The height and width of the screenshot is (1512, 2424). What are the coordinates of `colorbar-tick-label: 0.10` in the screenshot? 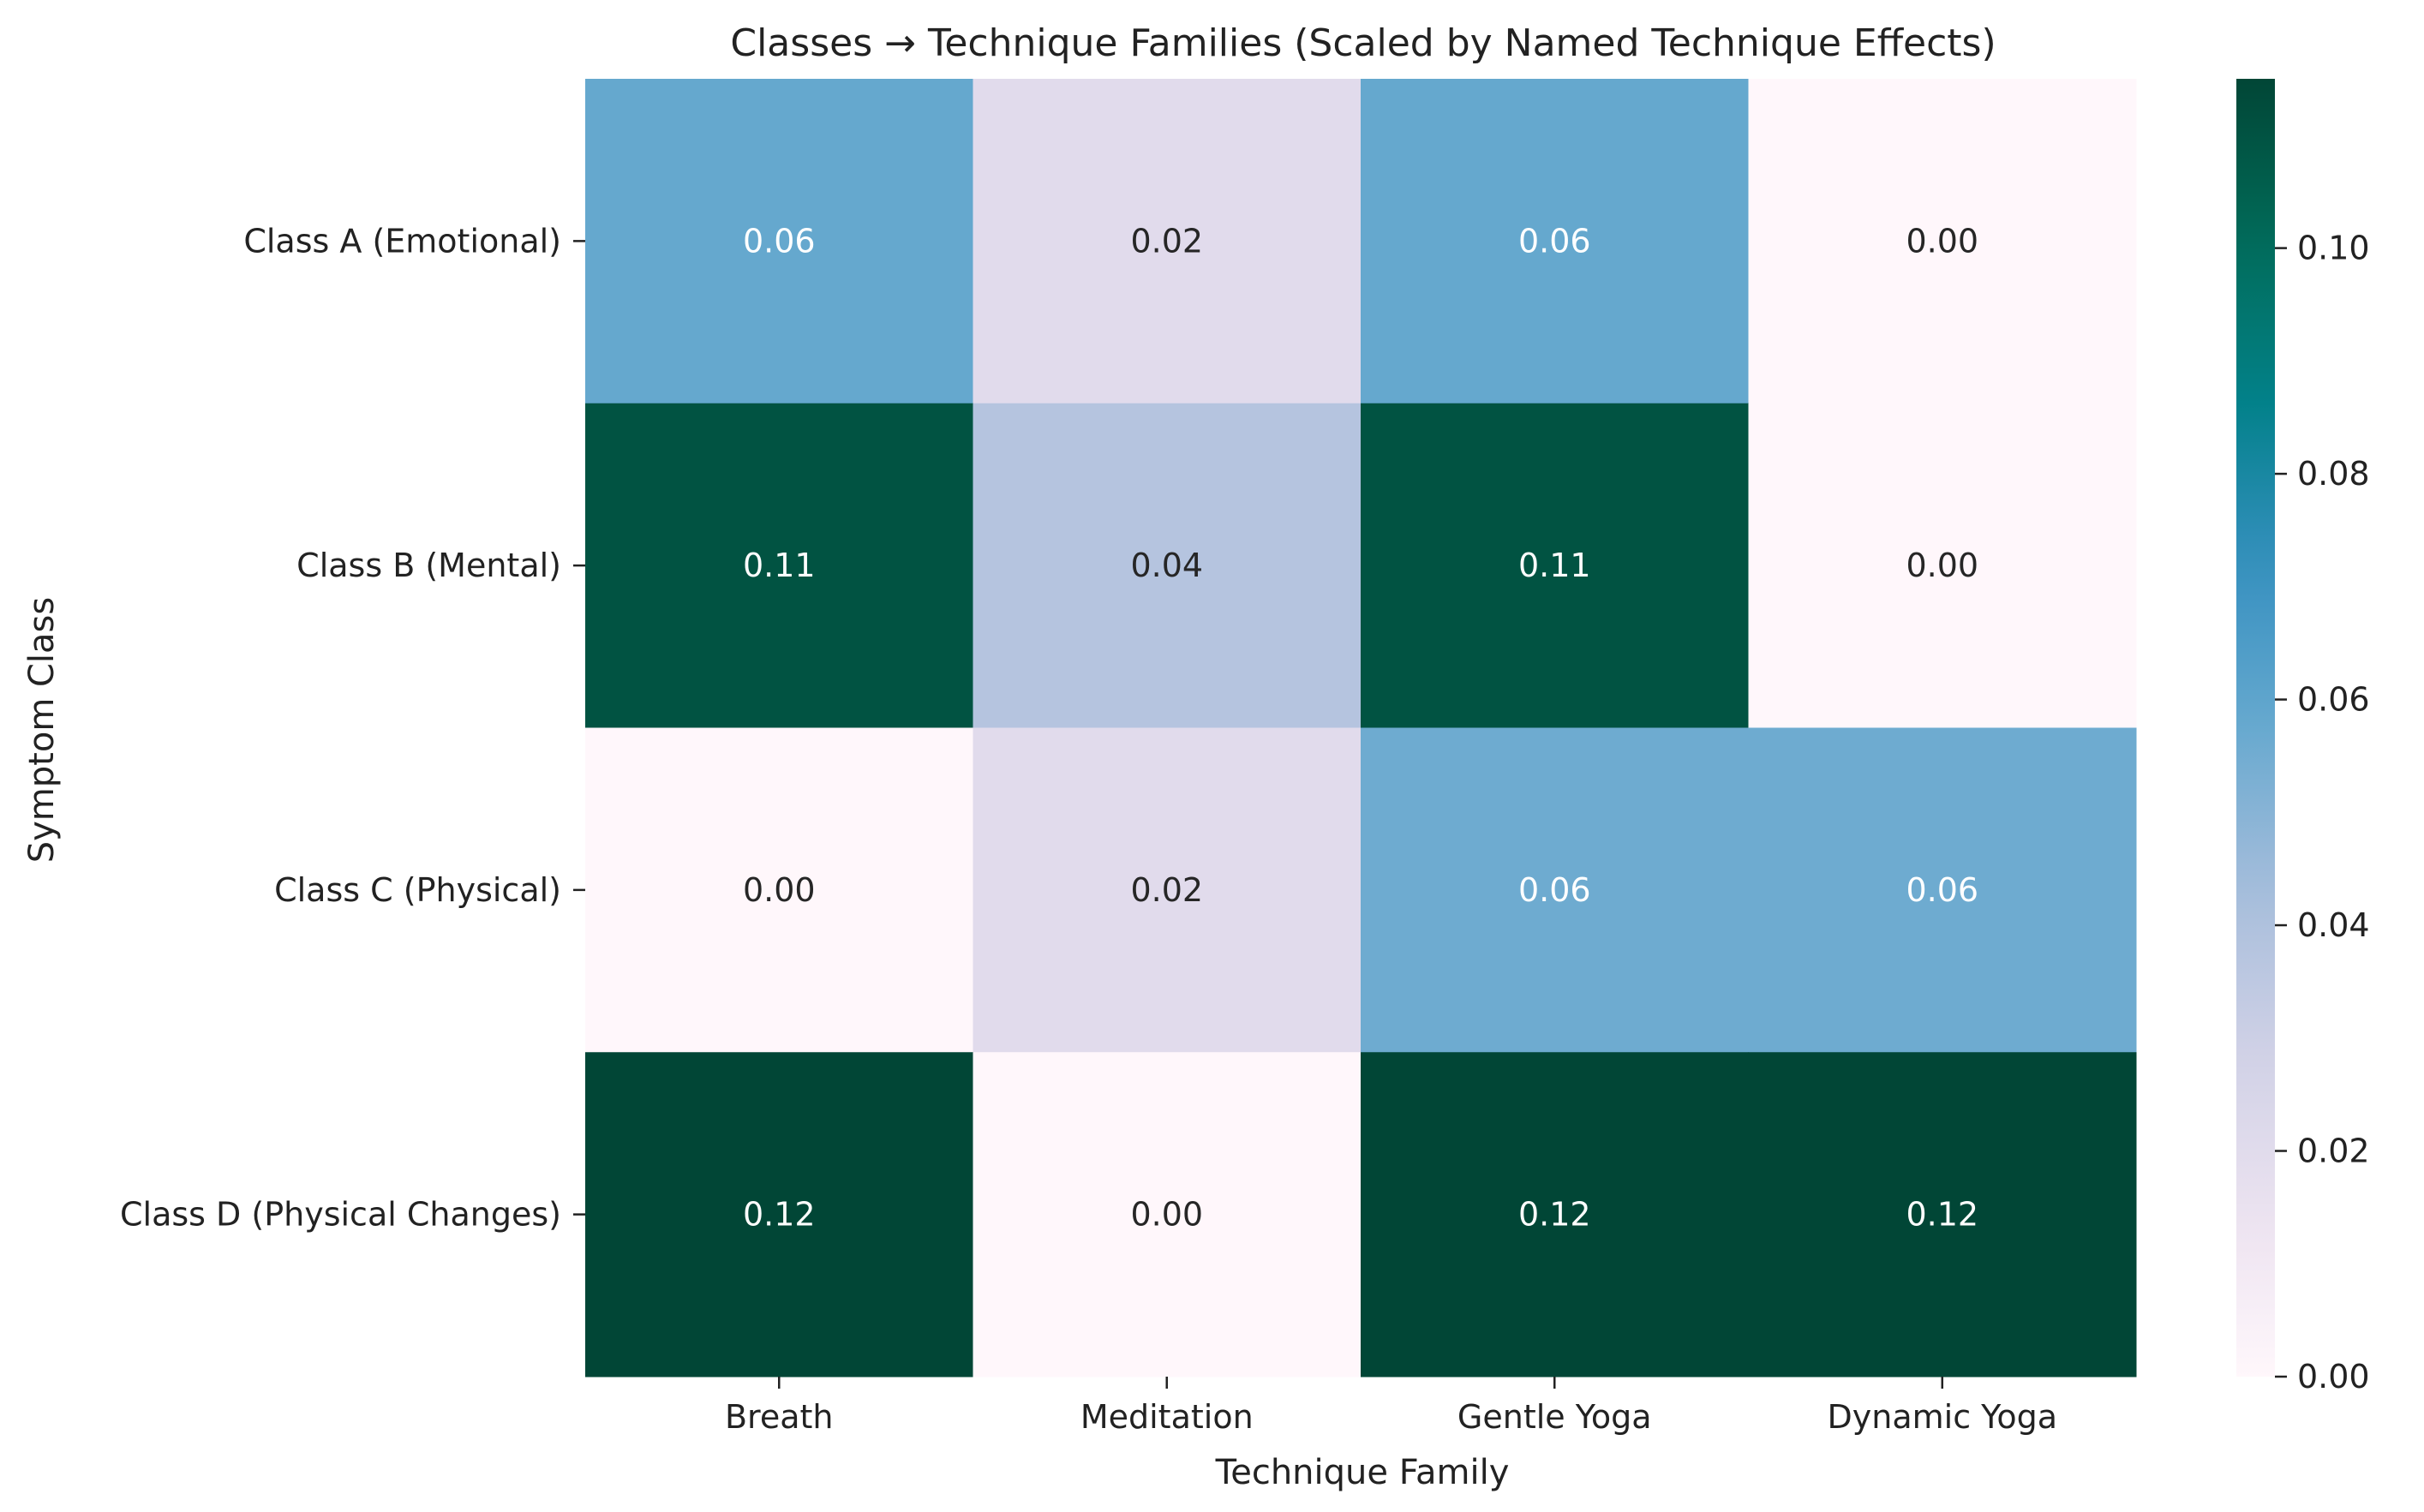 It's located at (2333, 249).